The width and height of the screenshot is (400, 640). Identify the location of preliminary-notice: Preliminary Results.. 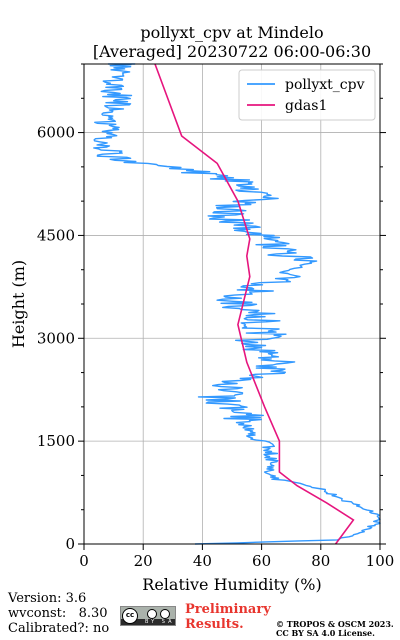
(228, 617).